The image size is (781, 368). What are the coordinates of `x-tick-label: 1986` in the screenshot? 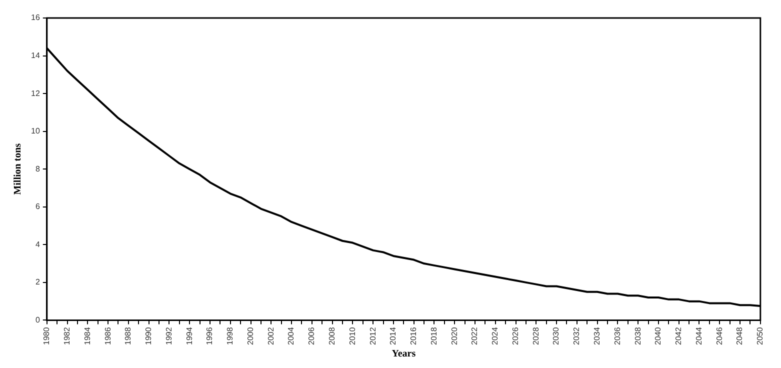 It's located at (107, 335).